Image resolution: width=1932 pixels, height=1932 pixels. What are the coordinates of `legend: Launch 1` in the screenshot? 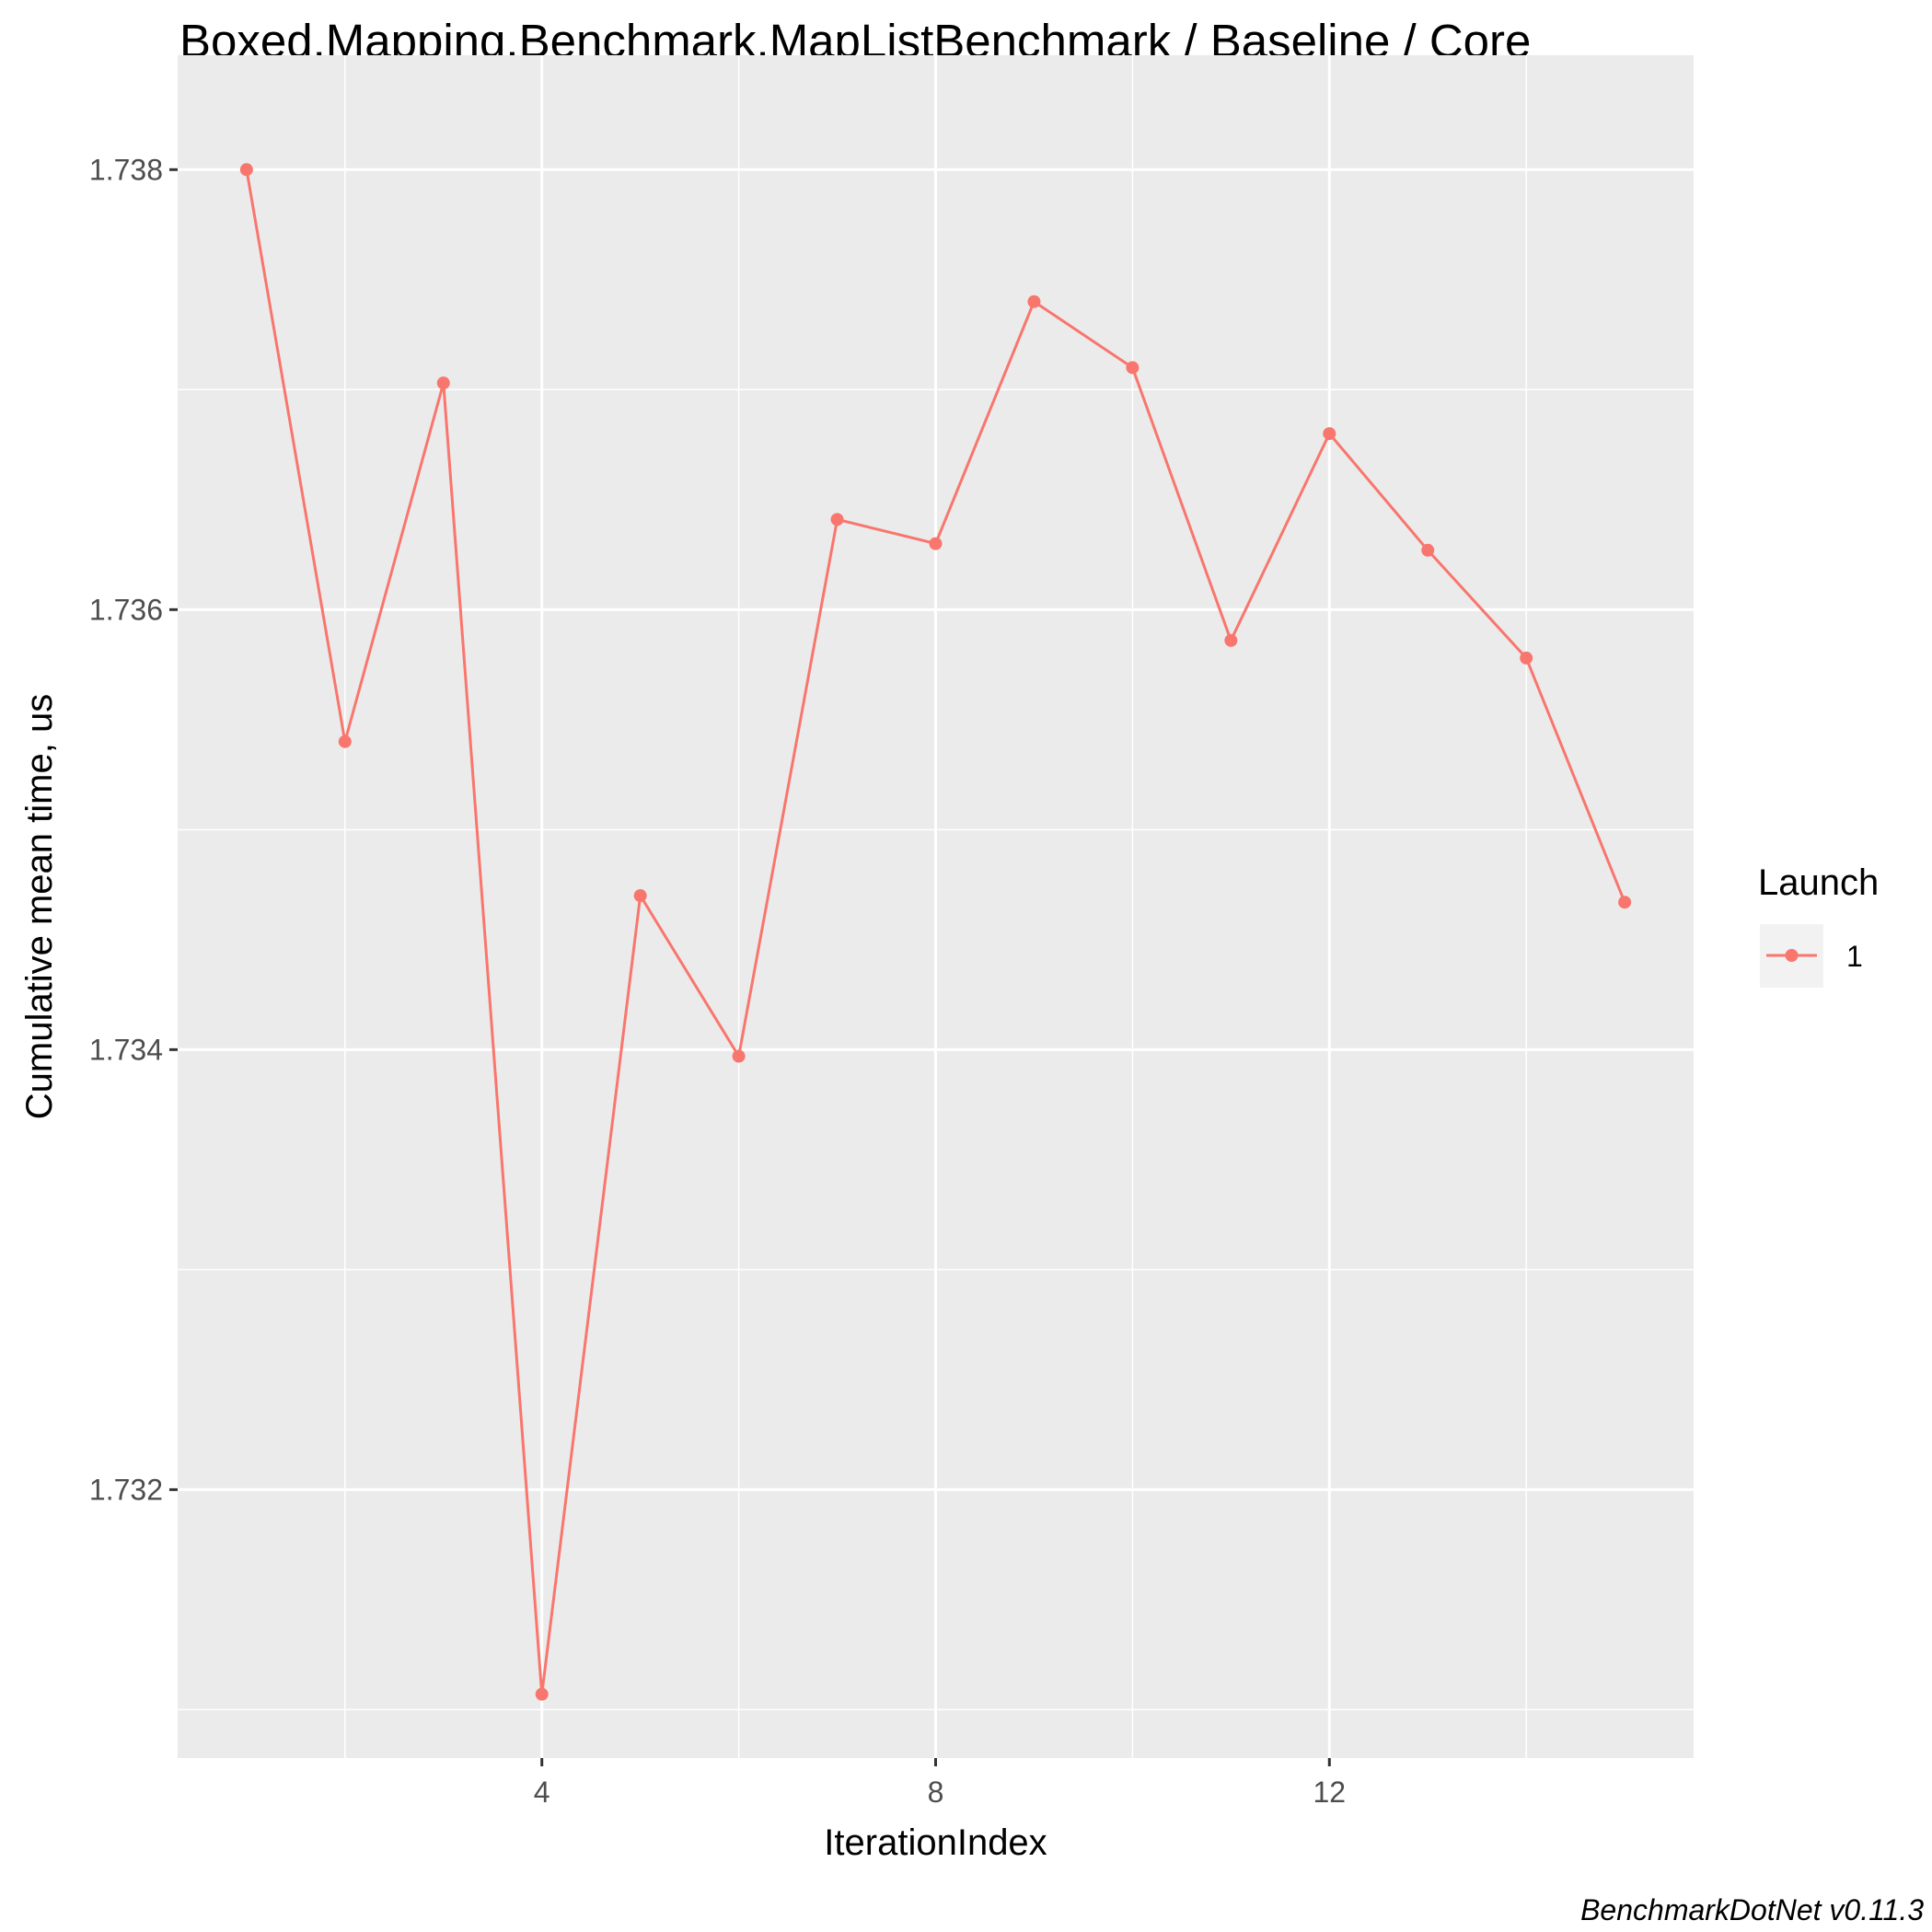 It's located at (1819, 925).